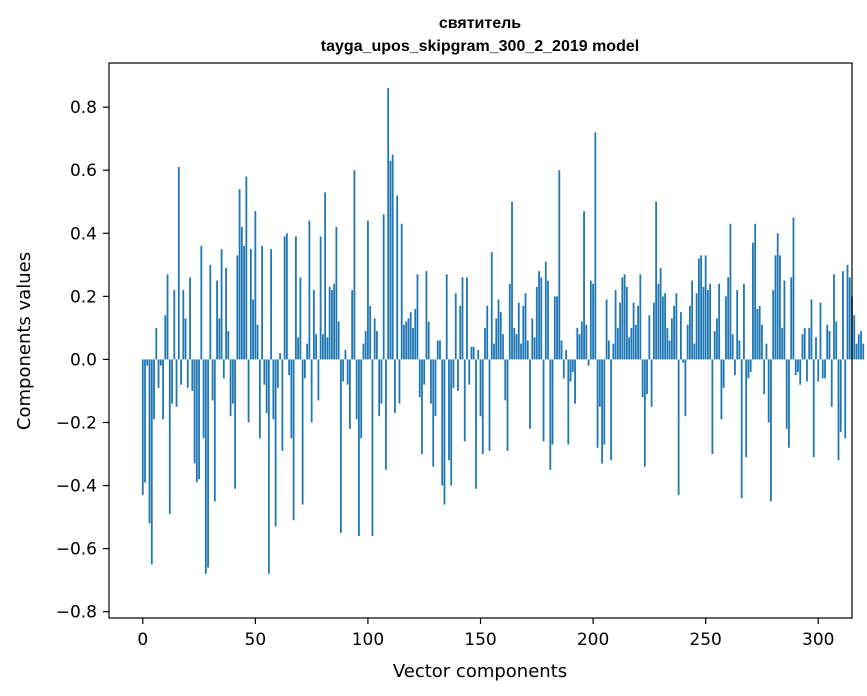 This screenshot has height=696, width=867. I want to click on x-tick-label: 0, so click(142, 640).